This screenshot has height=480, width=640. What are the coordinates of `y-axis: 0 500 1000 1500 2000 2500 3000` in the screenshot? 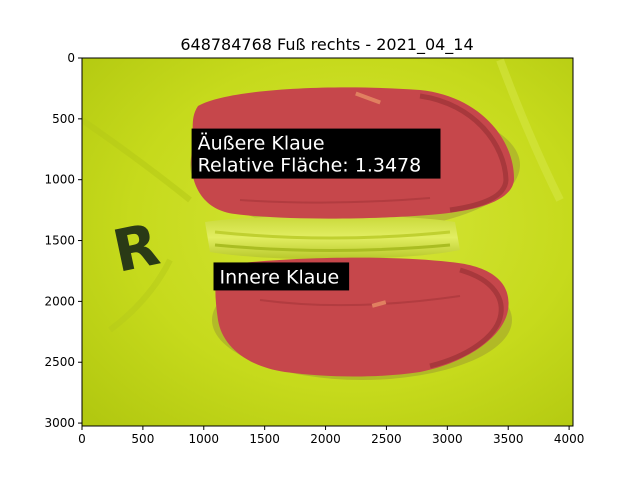 It's located at (63, 240).